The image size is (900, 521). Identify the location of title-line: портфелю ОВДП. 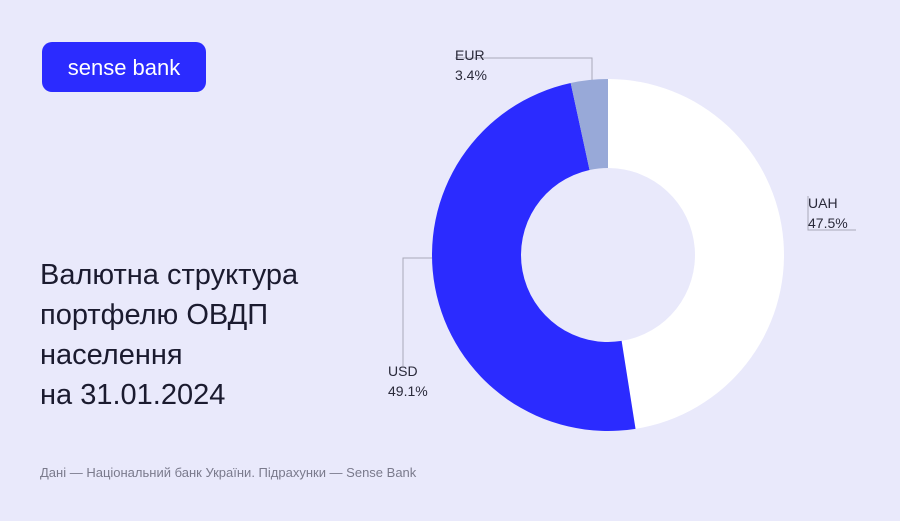
(154, 315).